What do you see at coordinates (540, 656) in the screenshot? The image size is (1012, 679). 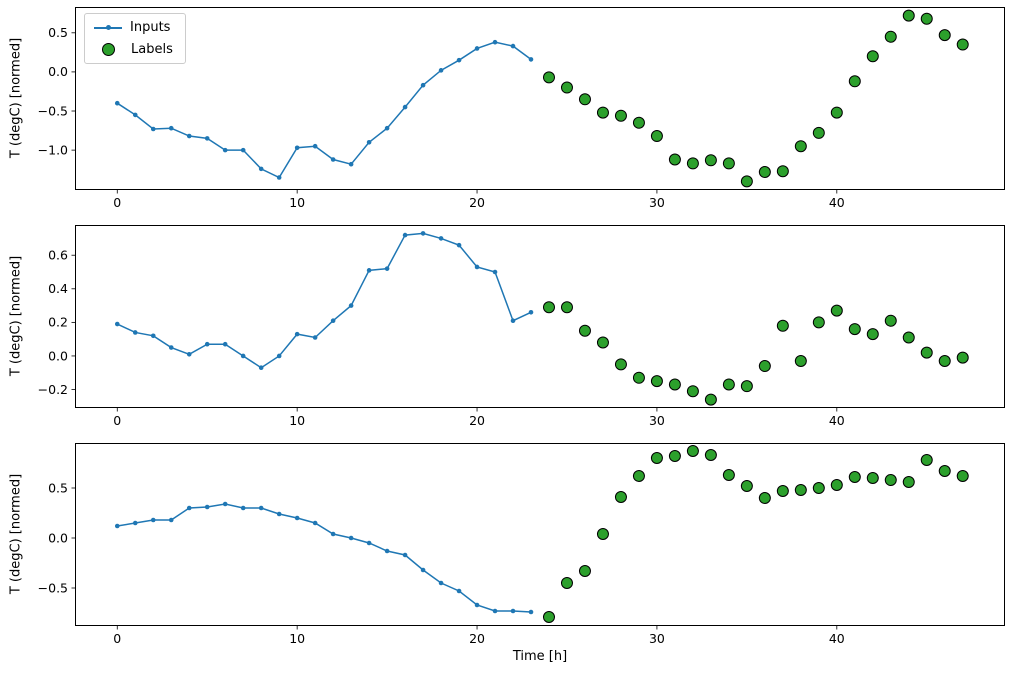 I see `x-axis-label: Time [h]` at bounding box center [540, 656].